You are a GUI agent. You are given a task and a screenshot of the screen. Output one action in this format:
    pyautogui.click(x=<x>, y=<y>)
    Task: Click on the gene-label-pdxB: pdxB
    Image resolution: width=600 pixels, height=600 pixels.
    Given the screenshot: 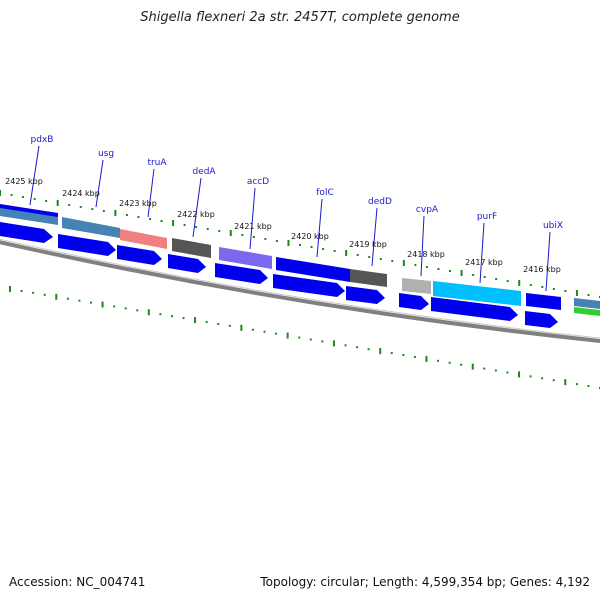 What is the action you would take?
    pyautogui.click(x=42, y=140)
    